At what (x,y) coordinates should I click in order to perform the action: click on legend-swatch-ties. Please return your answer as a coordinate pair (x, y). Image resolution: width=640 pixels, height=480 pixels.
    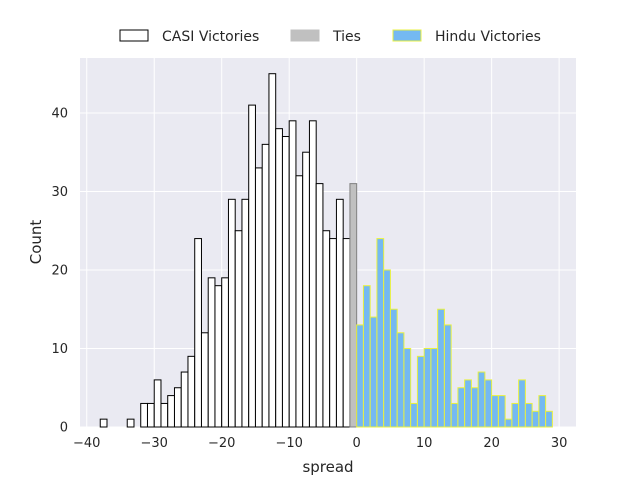
    Looking at the image, I should click on (305, 35).